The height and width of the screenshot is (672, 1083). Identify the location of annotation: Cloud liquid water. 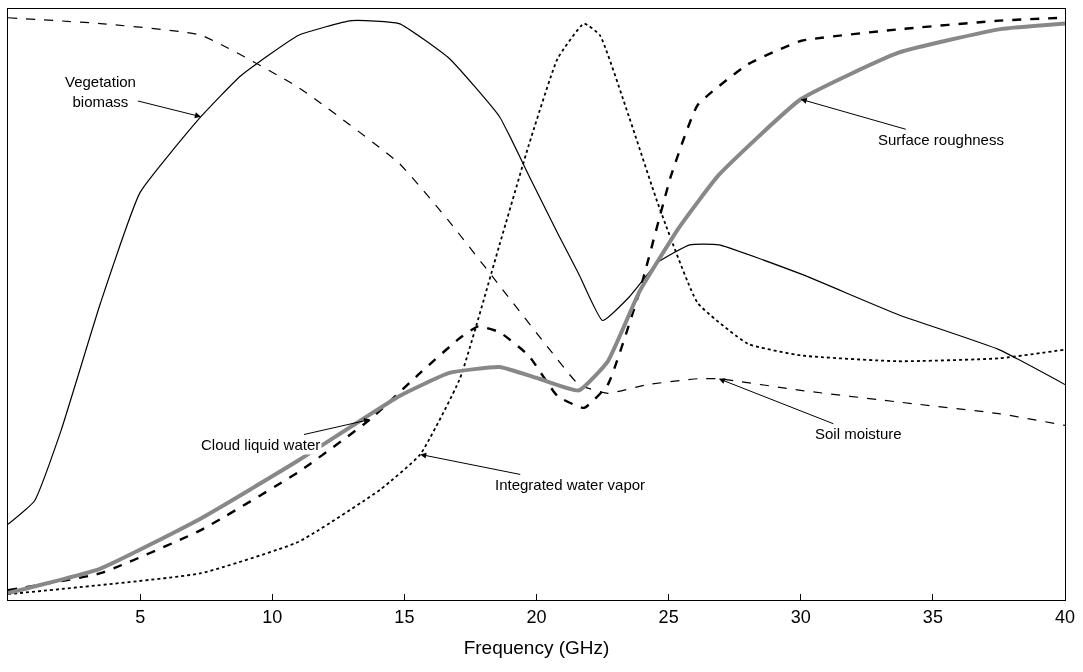
(261, 444).